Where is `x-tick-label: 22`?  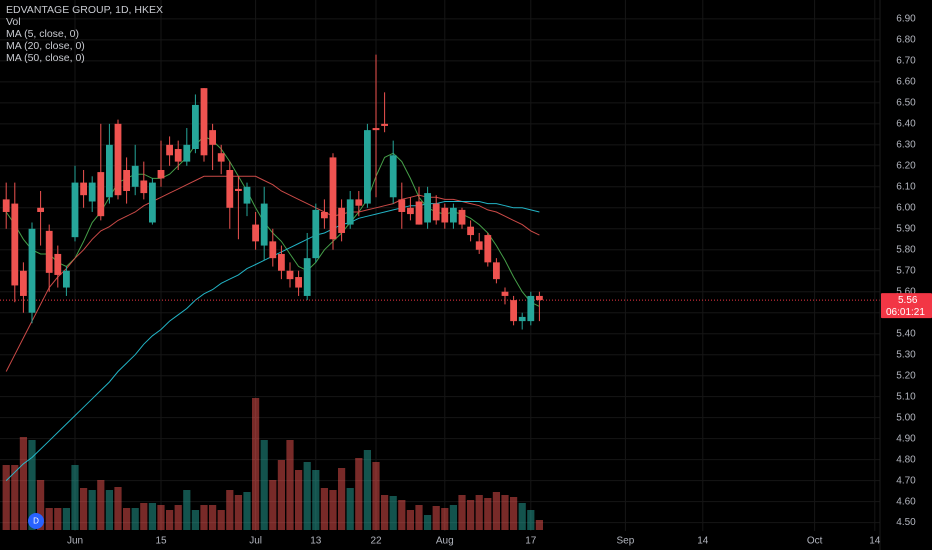
x-tick-label: 22 is located at coordinates (376, 541).